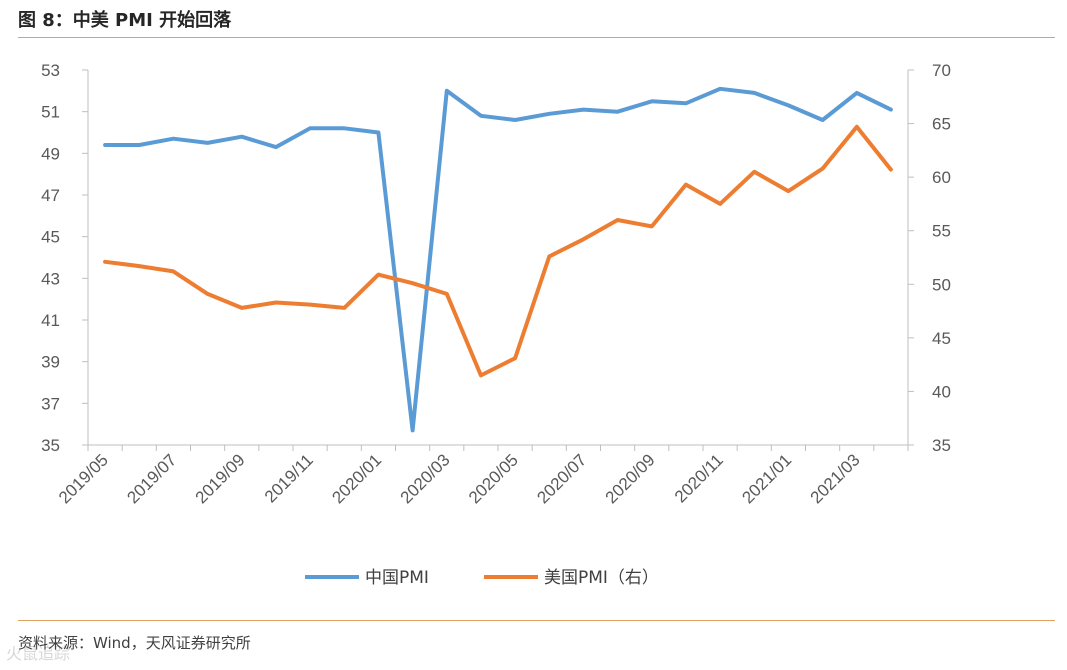  I want to click on left-y-tick-label: 39, so click(50, 362).